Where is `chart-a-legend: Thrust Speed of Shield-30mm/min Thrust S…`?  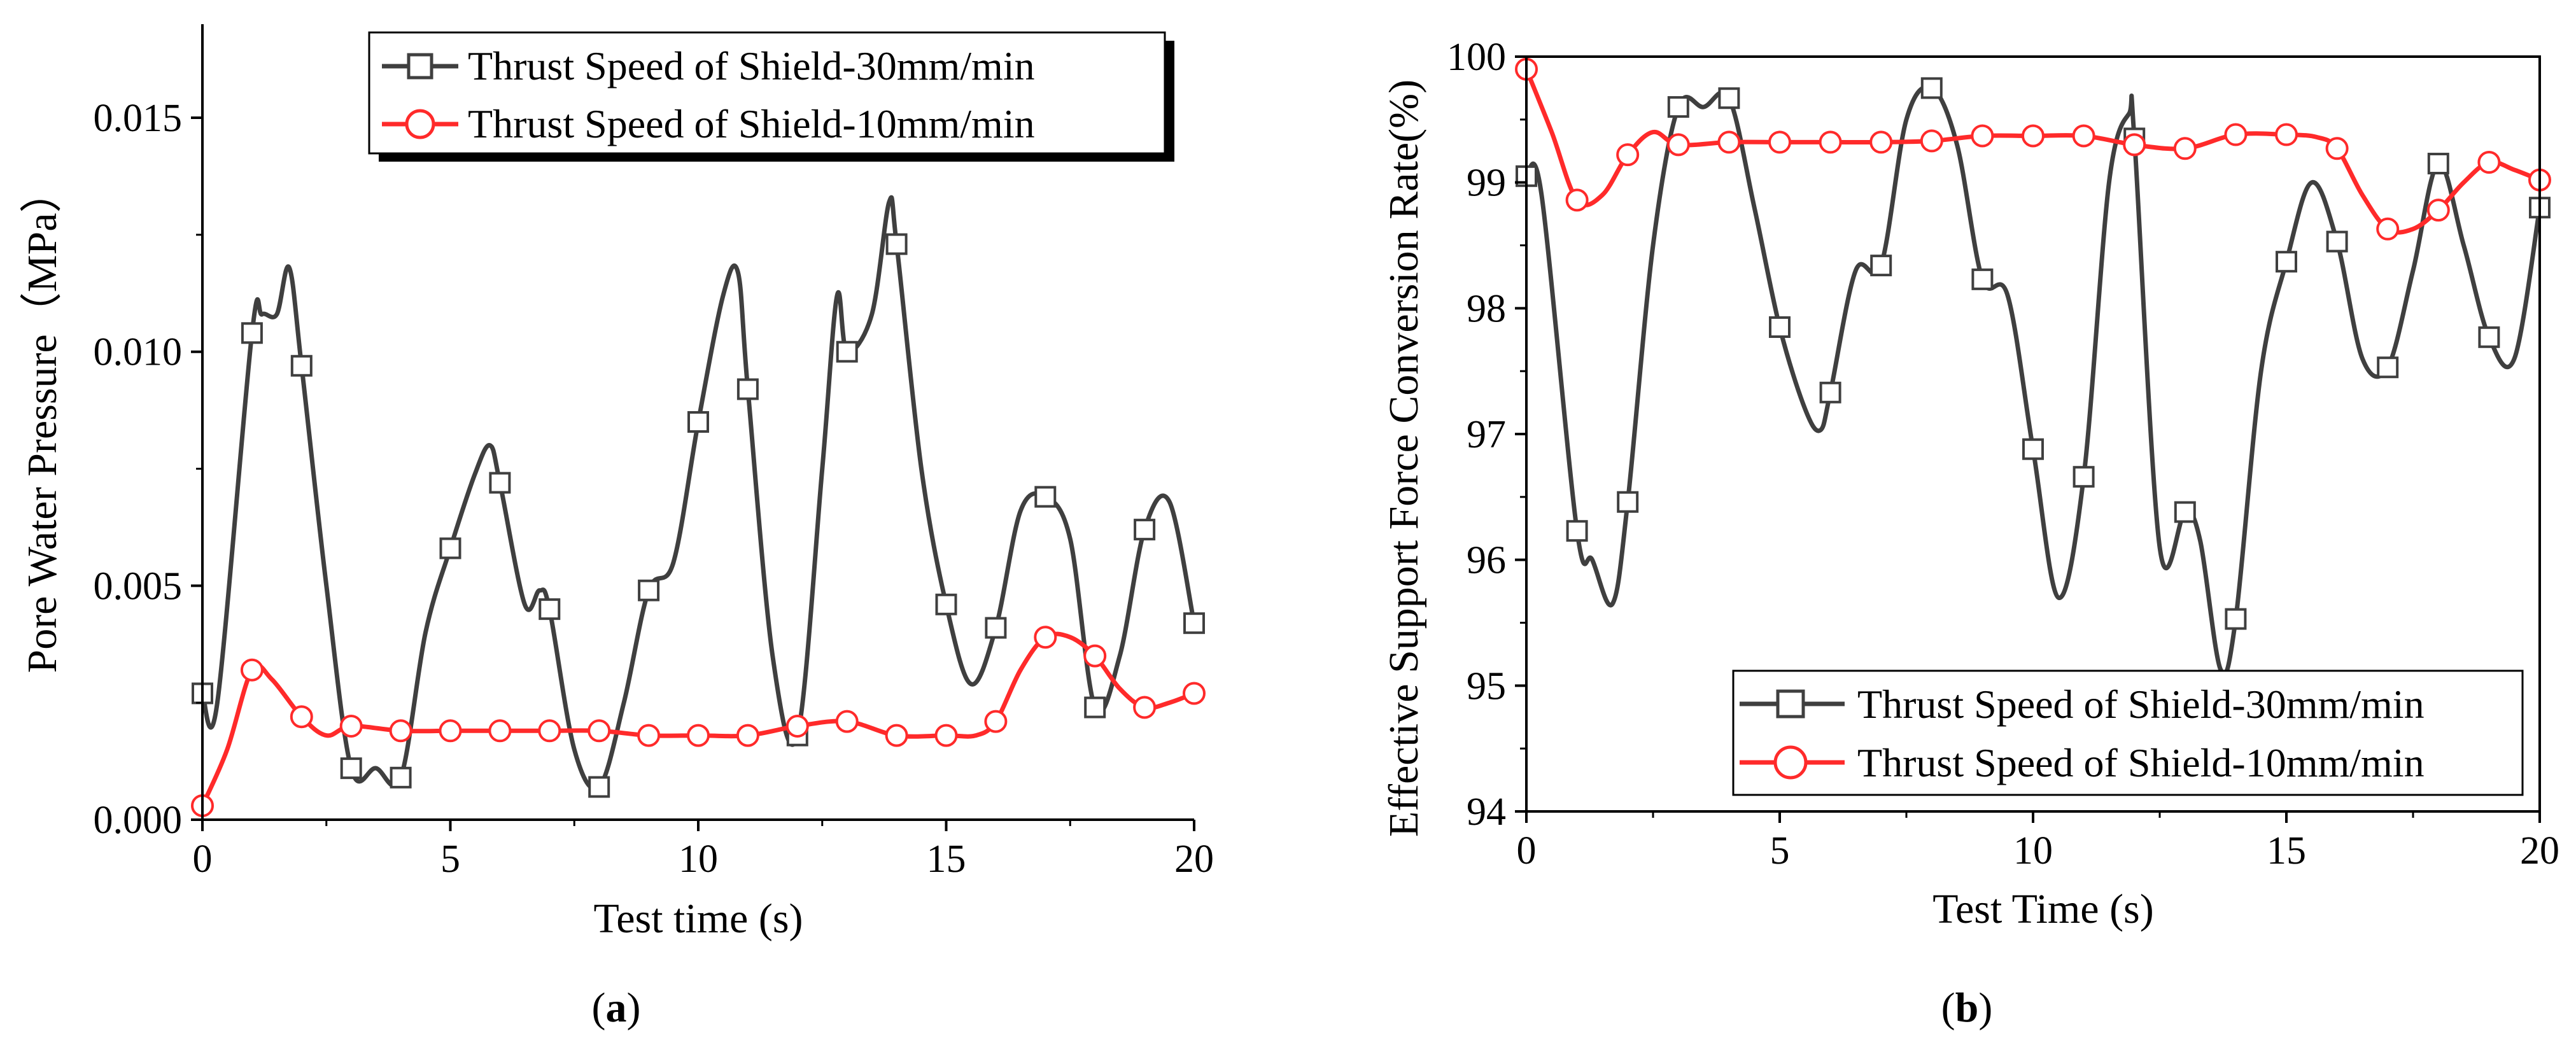
chart-a-legend: Thrust Speed of Shield-30mm/min Thrust S… is located at coordinates (771, 96).